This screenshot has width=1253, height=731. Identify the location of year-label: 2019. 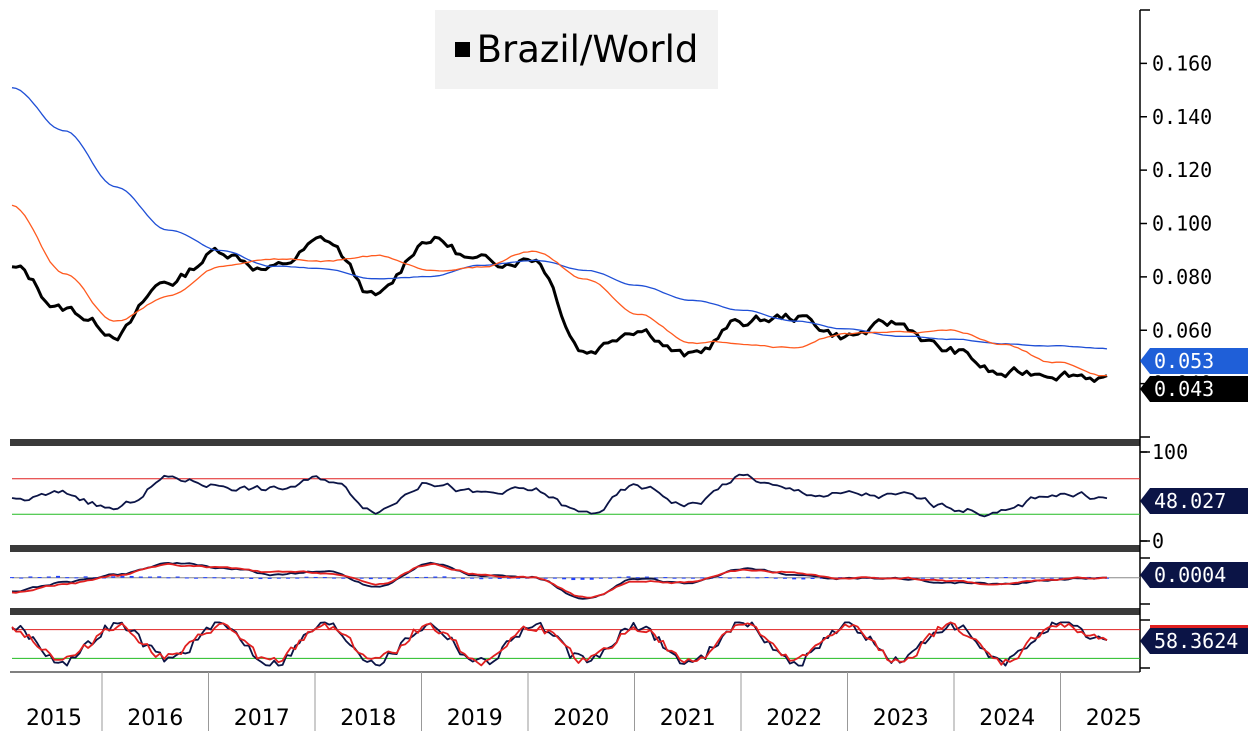
(475, 718).